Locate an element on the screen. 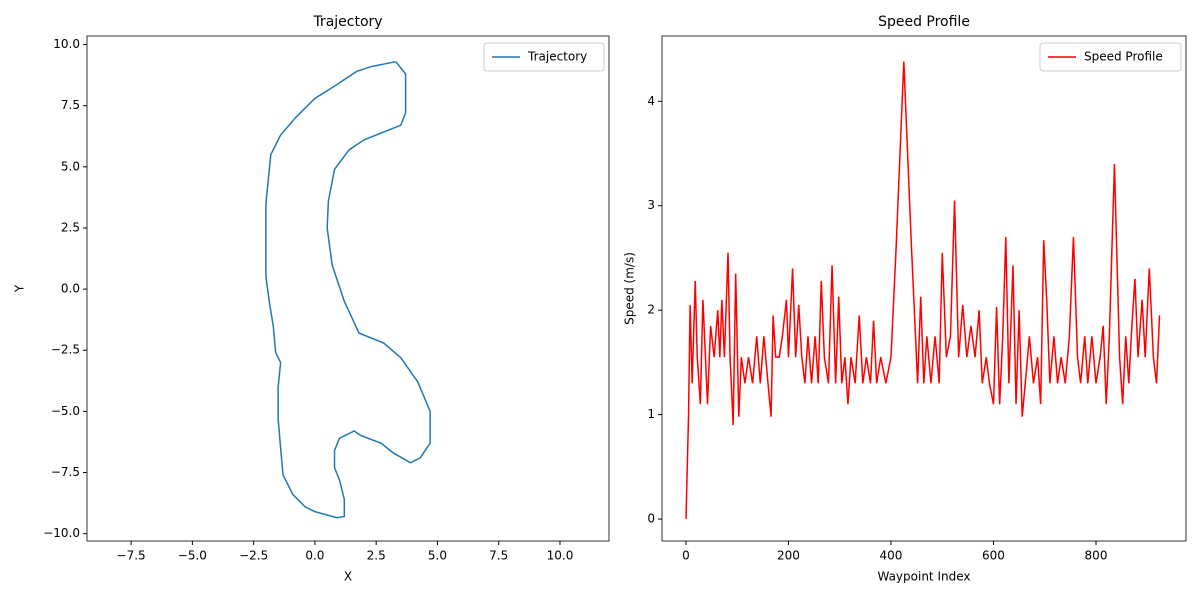  x-axis-label: Waypoint Index is located at coordinates (923, 577).